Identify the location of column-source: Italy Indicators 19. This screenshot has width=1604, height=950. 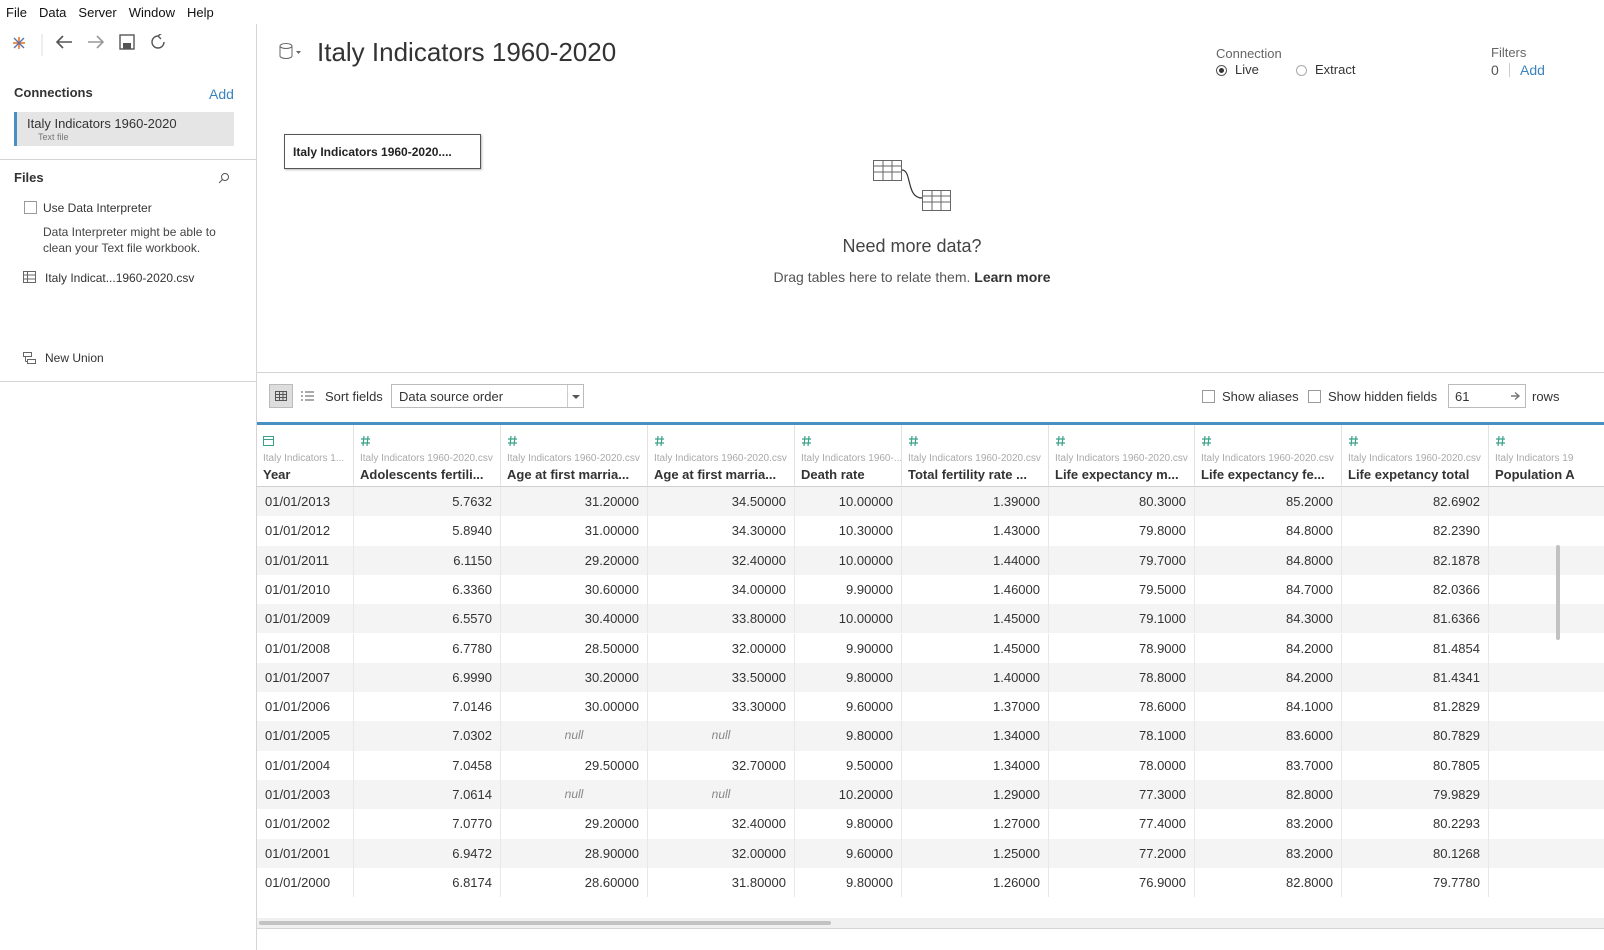
(1534, 458).